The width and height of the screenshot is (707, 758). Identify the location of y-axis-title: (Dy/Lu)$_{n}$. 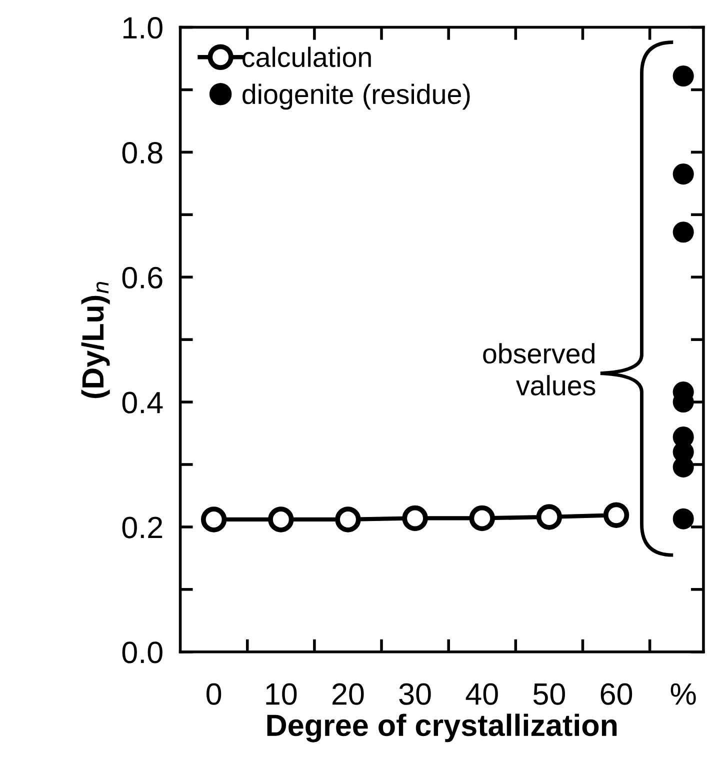
(95, 340).